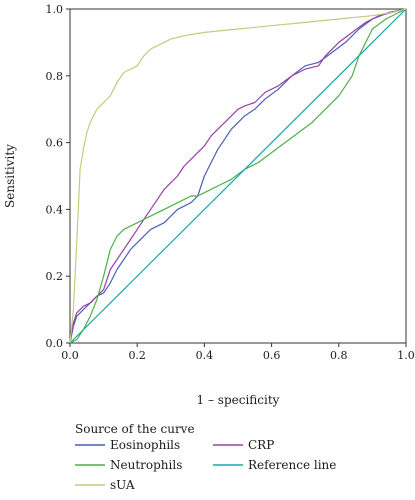 This screenshot has width=415, height=500. Describe the element at coordinates (146, 465) in the screenshot. I see `legend-label-neutrophils: Neutrophils` at that location.